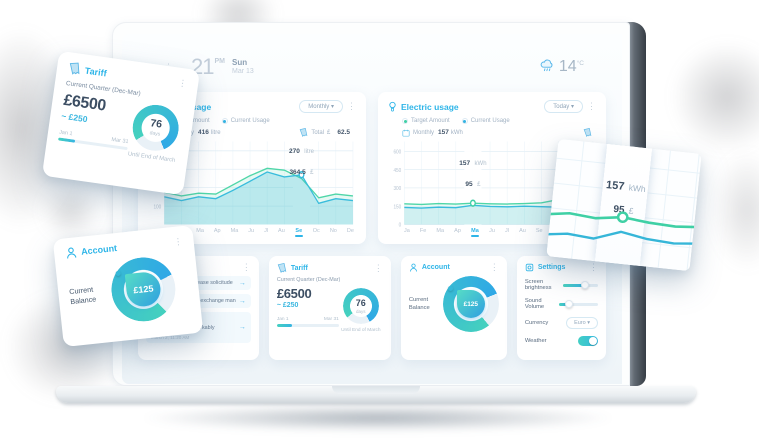  What do you see at coordinates (551, 267) in the screenshot?
I see `card-title: Settings` at bounding box center [551, 267].